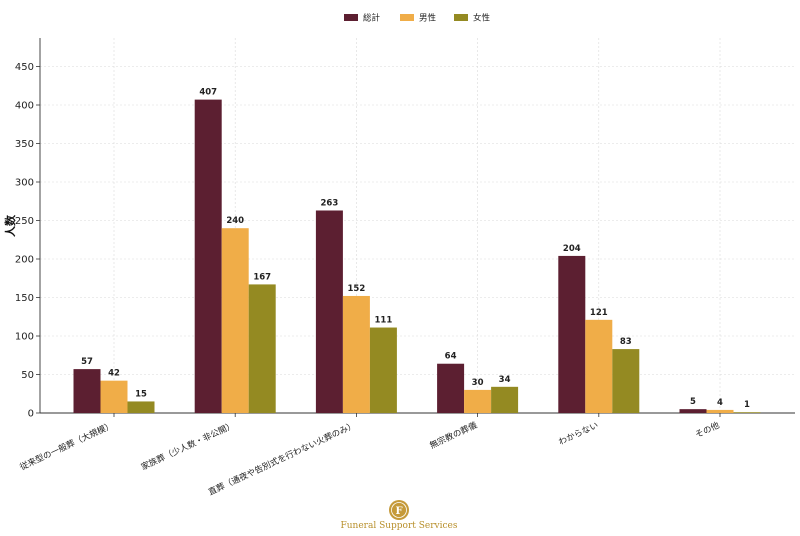  I want to click on data-label: 64, so click(451, 357).